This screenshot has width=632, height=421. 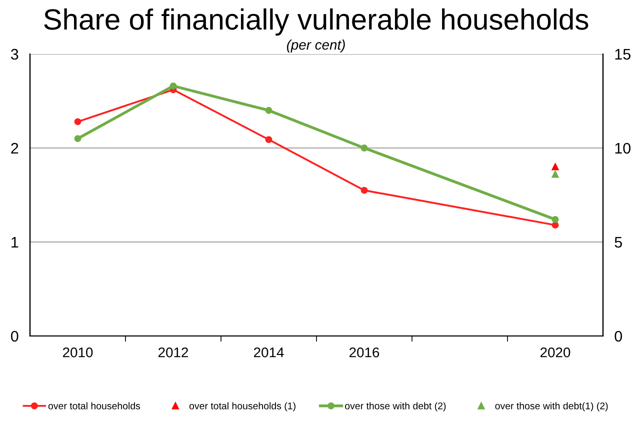 I want to click on x-tick-label: 2016, so click(x=365, y=352).